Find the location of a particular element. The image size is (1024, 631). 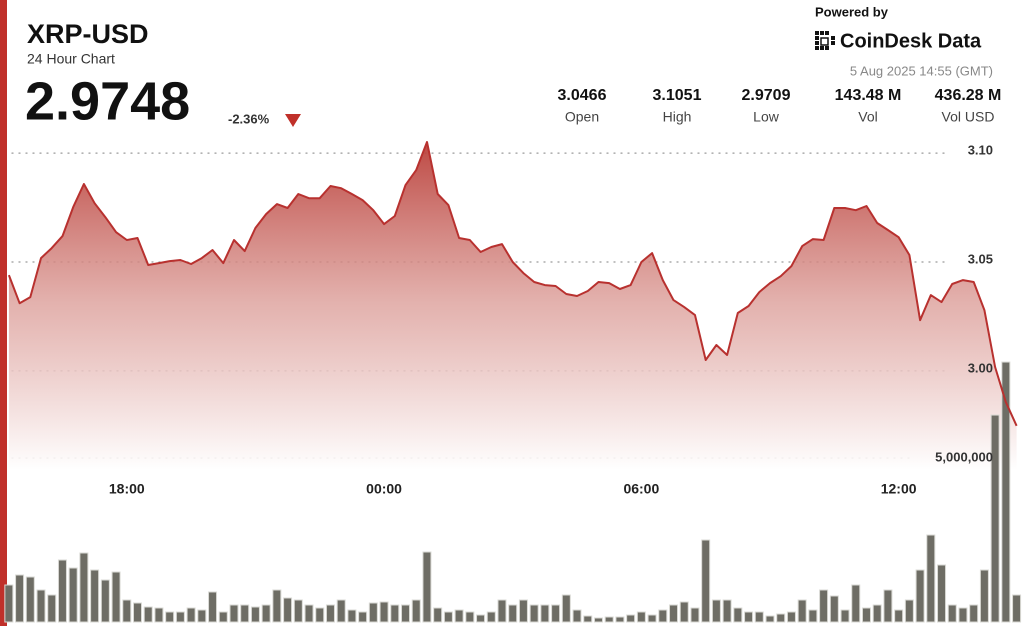

stat-value: 2.9709 is located at coordinates (766, 95).